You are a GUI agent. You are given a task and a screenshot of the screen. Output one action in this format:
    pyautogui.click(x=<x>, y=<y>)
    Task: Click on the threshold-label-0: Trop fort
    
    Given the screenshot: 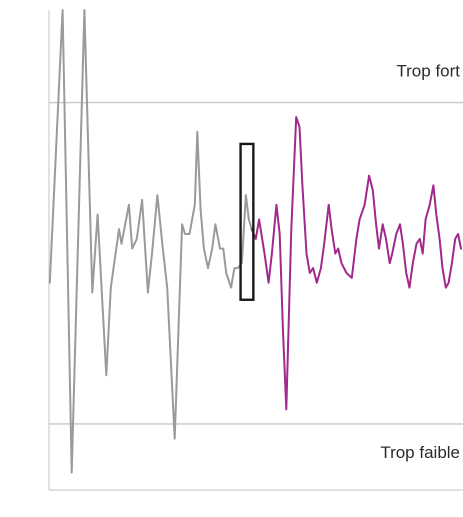 What is the action you would take?
    pyautogui.click(x=428, y=71)
    